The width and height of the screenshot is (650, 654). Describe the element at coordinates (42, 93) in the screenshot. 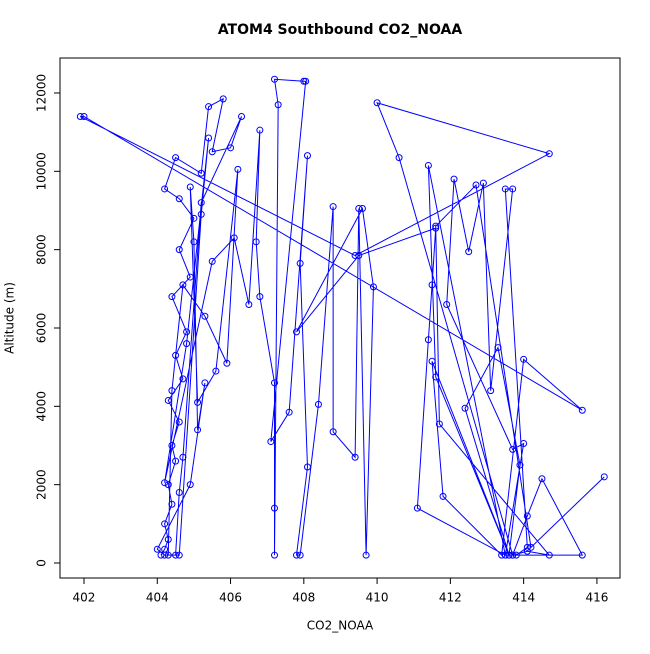

I see `y-tick-label: 12000` at that location.